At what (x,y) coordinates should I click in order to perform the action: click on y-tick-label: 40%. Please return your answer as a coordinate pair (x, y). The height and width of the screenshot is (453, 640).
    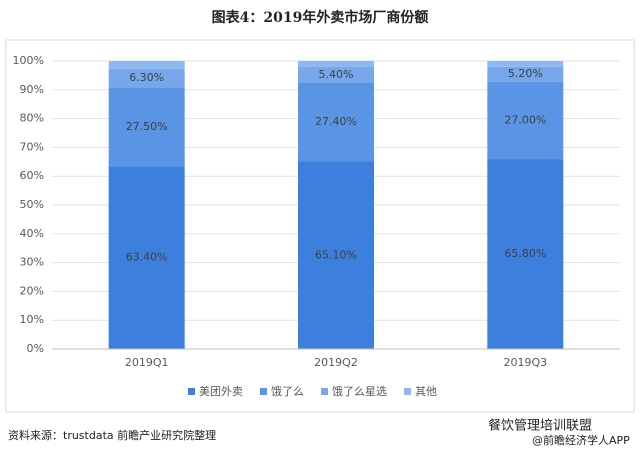
    Looking at the image, I should click on (32, 233).